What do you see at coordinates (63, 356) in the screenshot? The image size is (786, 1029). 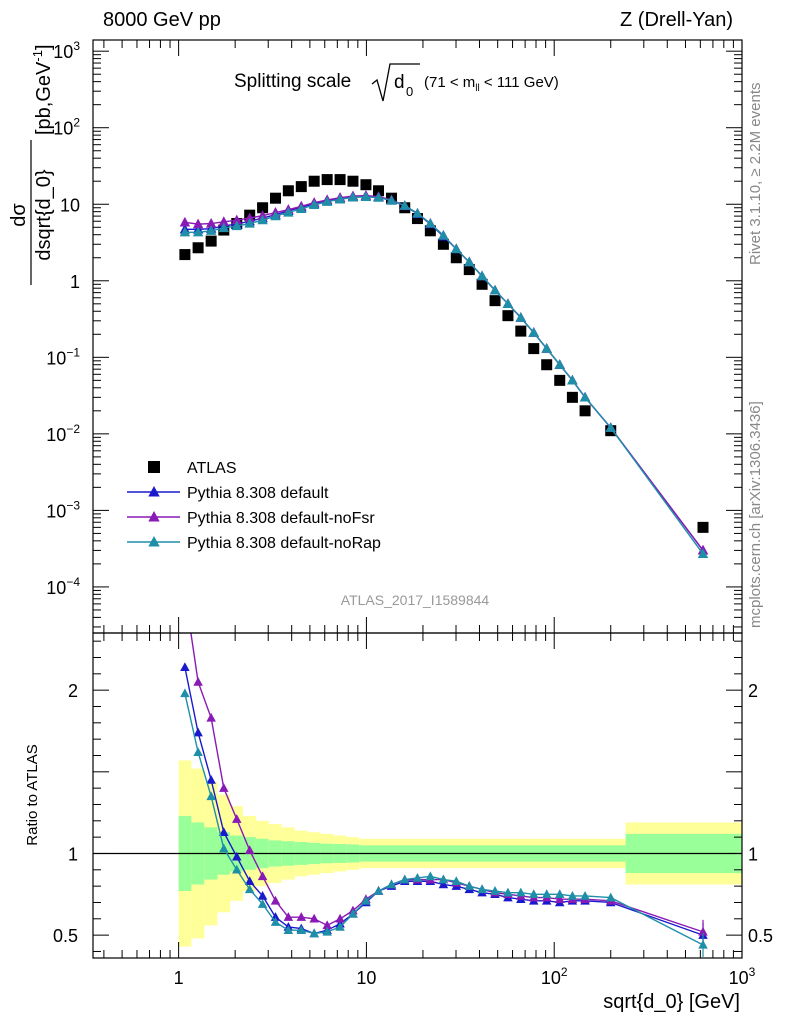 I see `y-tick-label: 10⁻¹` at bounding box center [63, 356].